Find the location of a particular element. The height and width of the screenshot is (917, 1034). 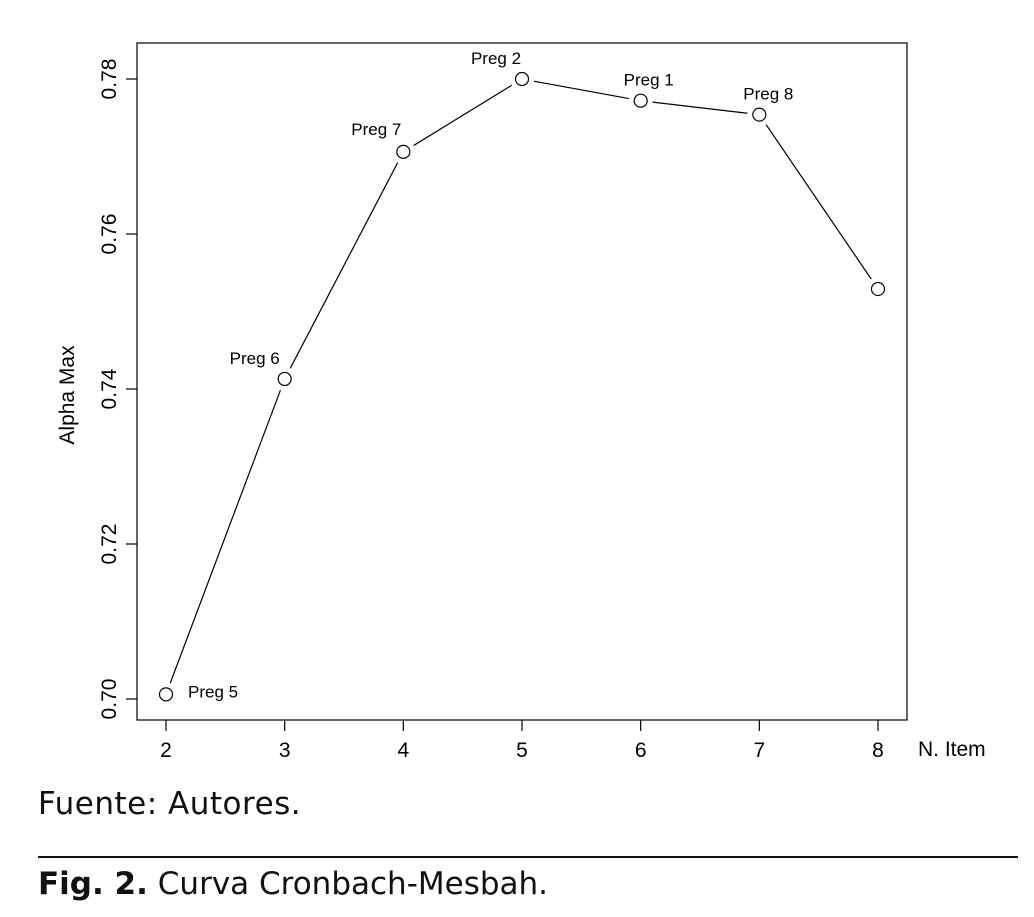

x-tick-label: 8 is located at coordinates (878, 750).